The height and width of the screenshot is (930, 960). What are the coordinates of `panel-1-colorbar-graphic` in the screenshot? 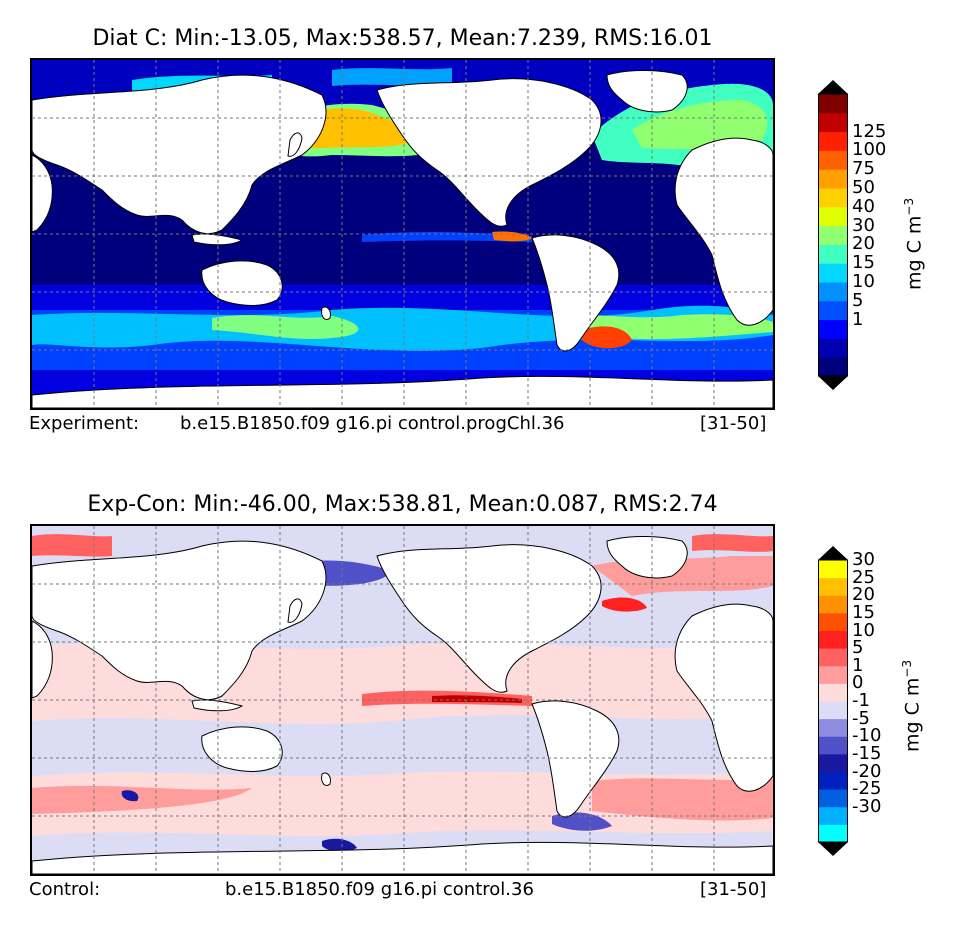 It's located at (833, 235).